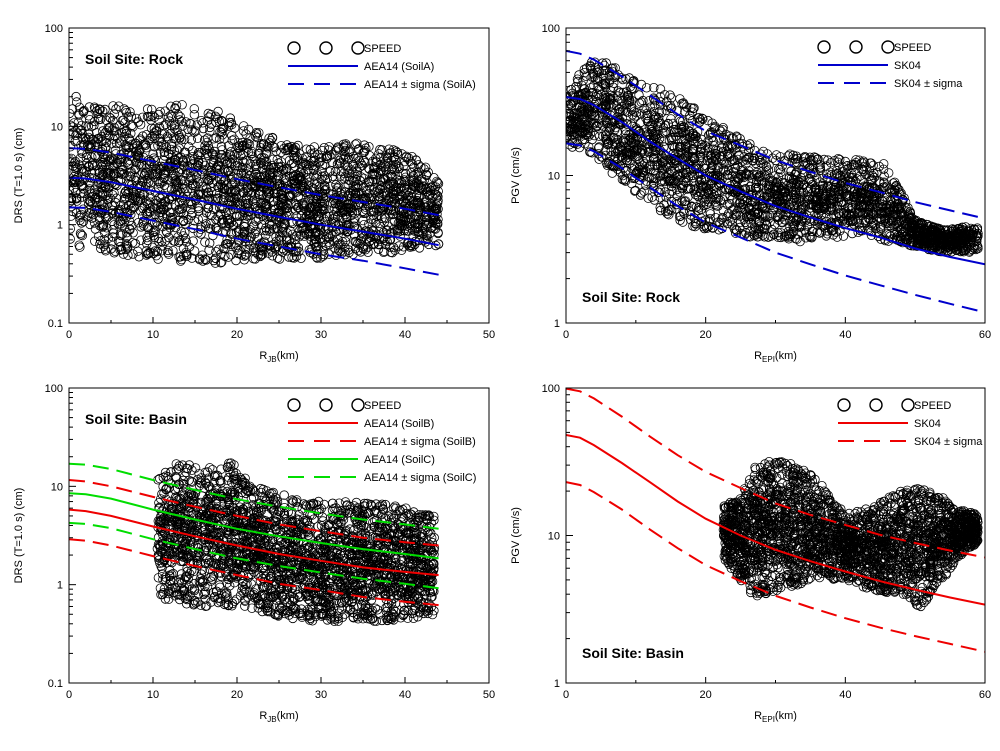 Image resolution: width=1000 pixels, height=751 pixels. Describe the element at coordinates (134, 59) in the screenshot. I see `site-label: Soil Site: Rock` at that location.